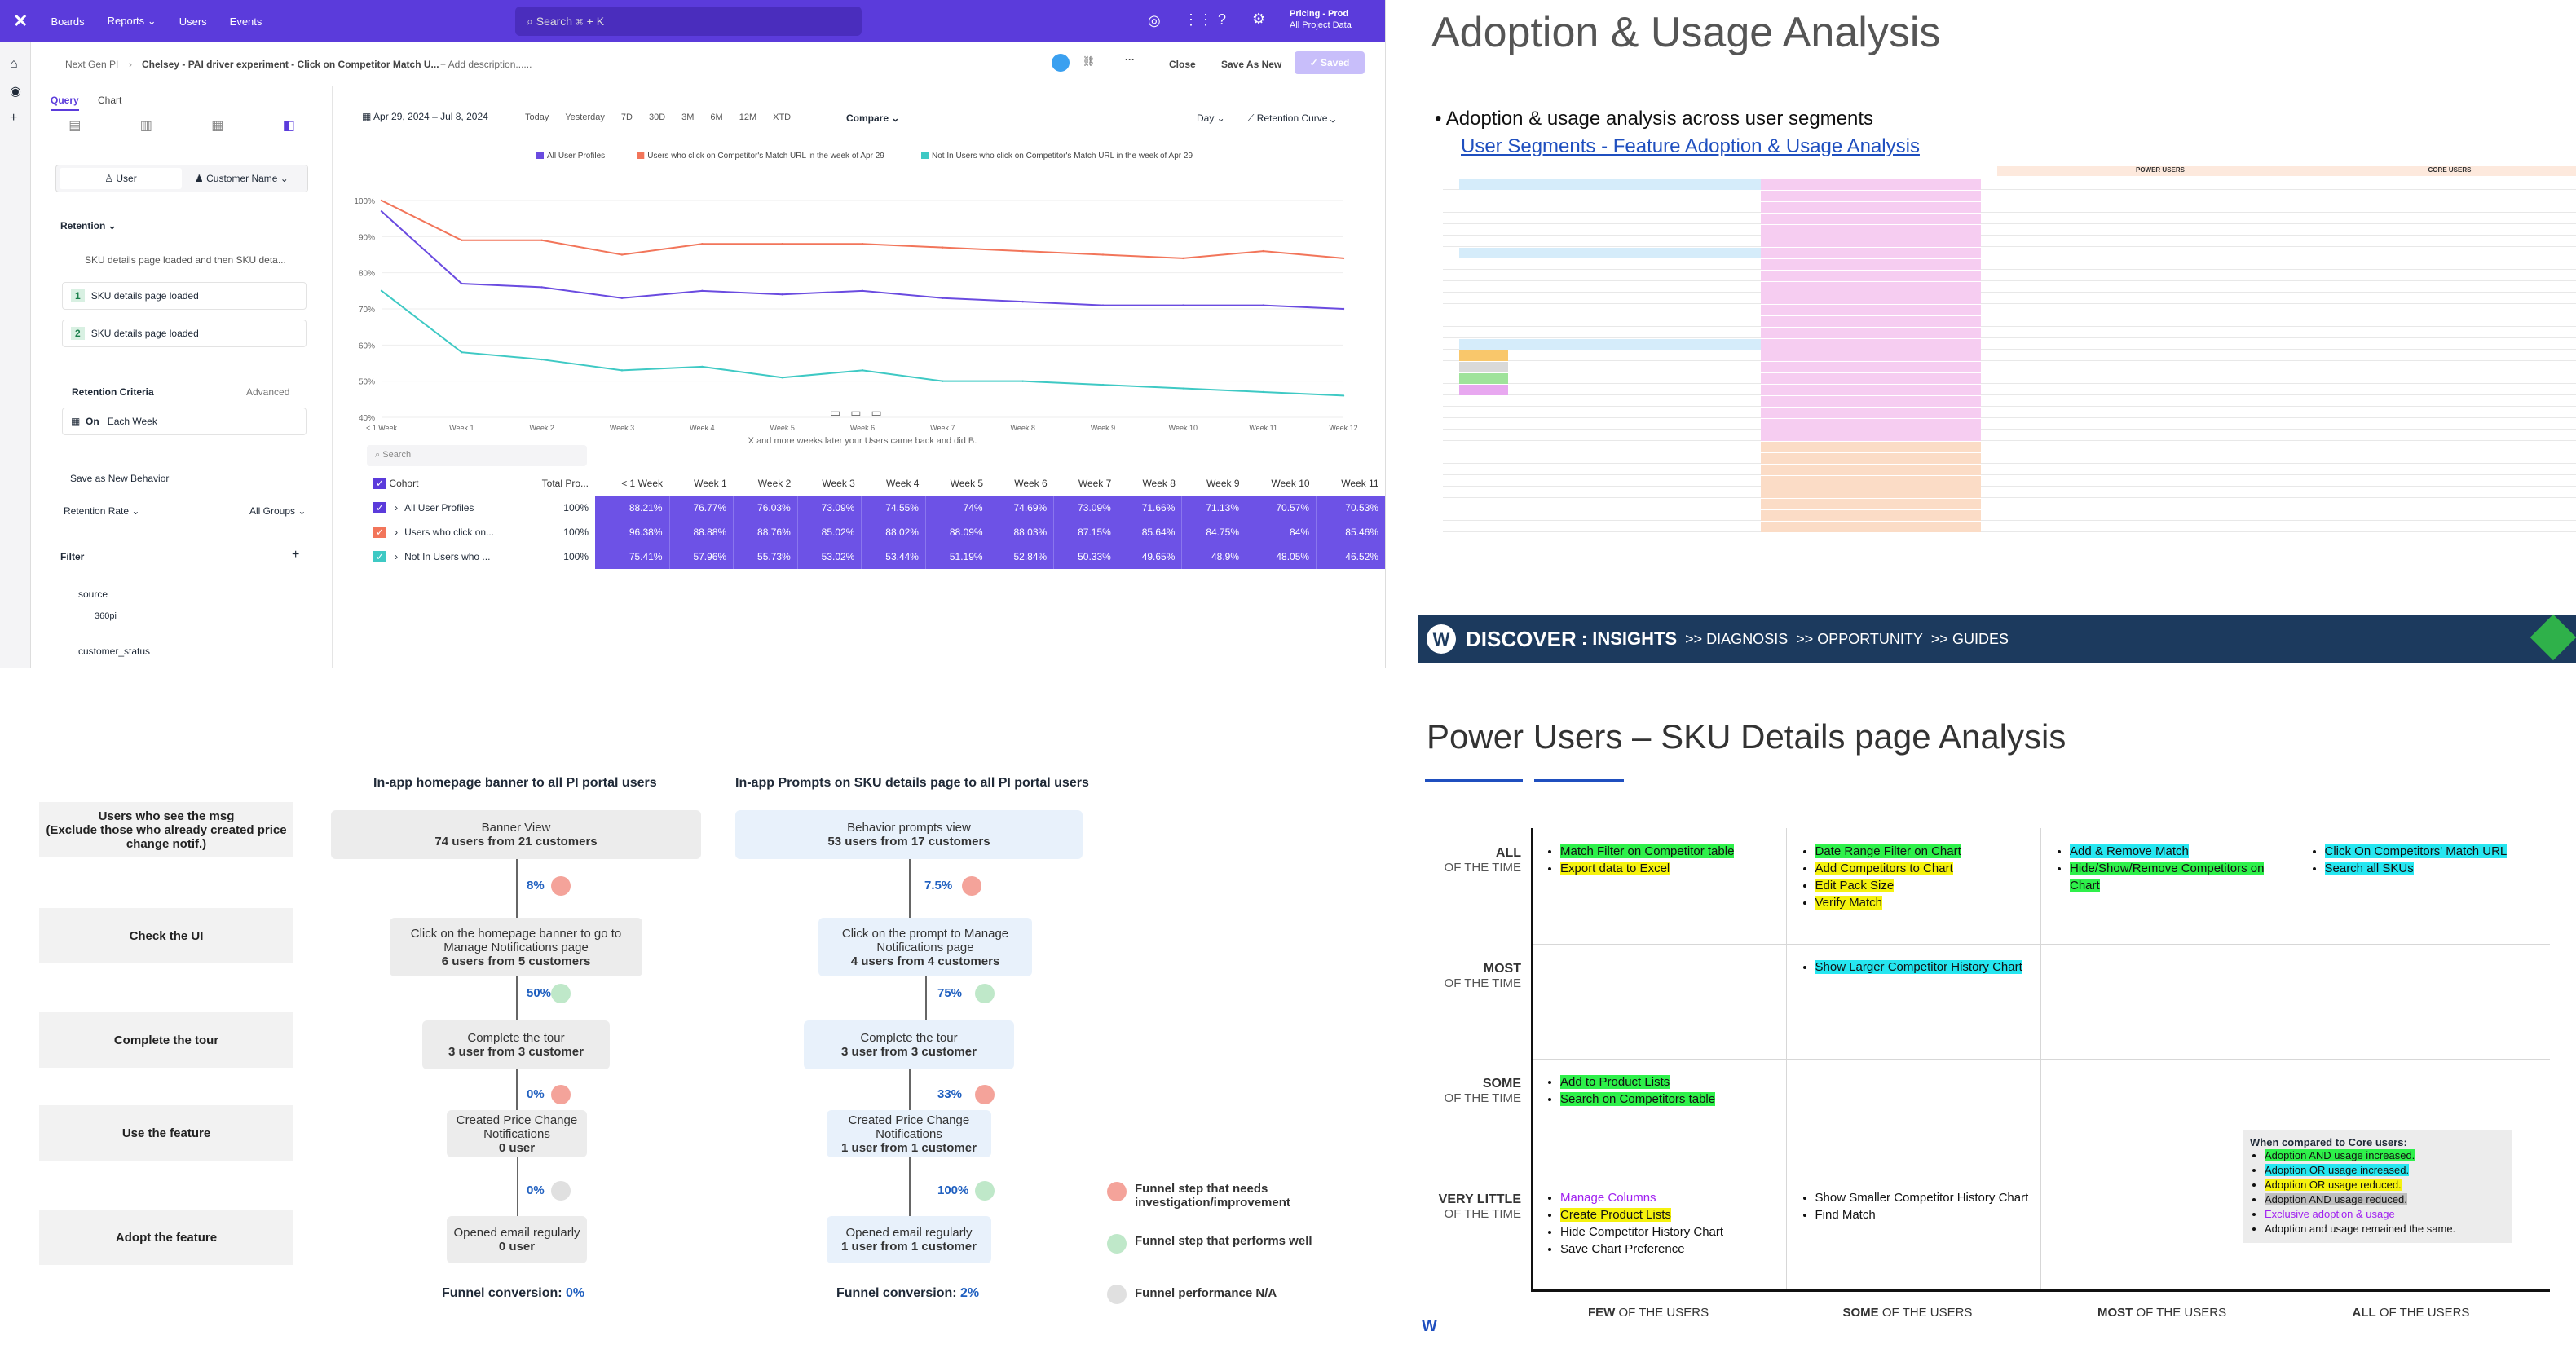 This screenshot has width=2576, height=1353. I want to click on sheet-seg-block, so click(1610, 253).